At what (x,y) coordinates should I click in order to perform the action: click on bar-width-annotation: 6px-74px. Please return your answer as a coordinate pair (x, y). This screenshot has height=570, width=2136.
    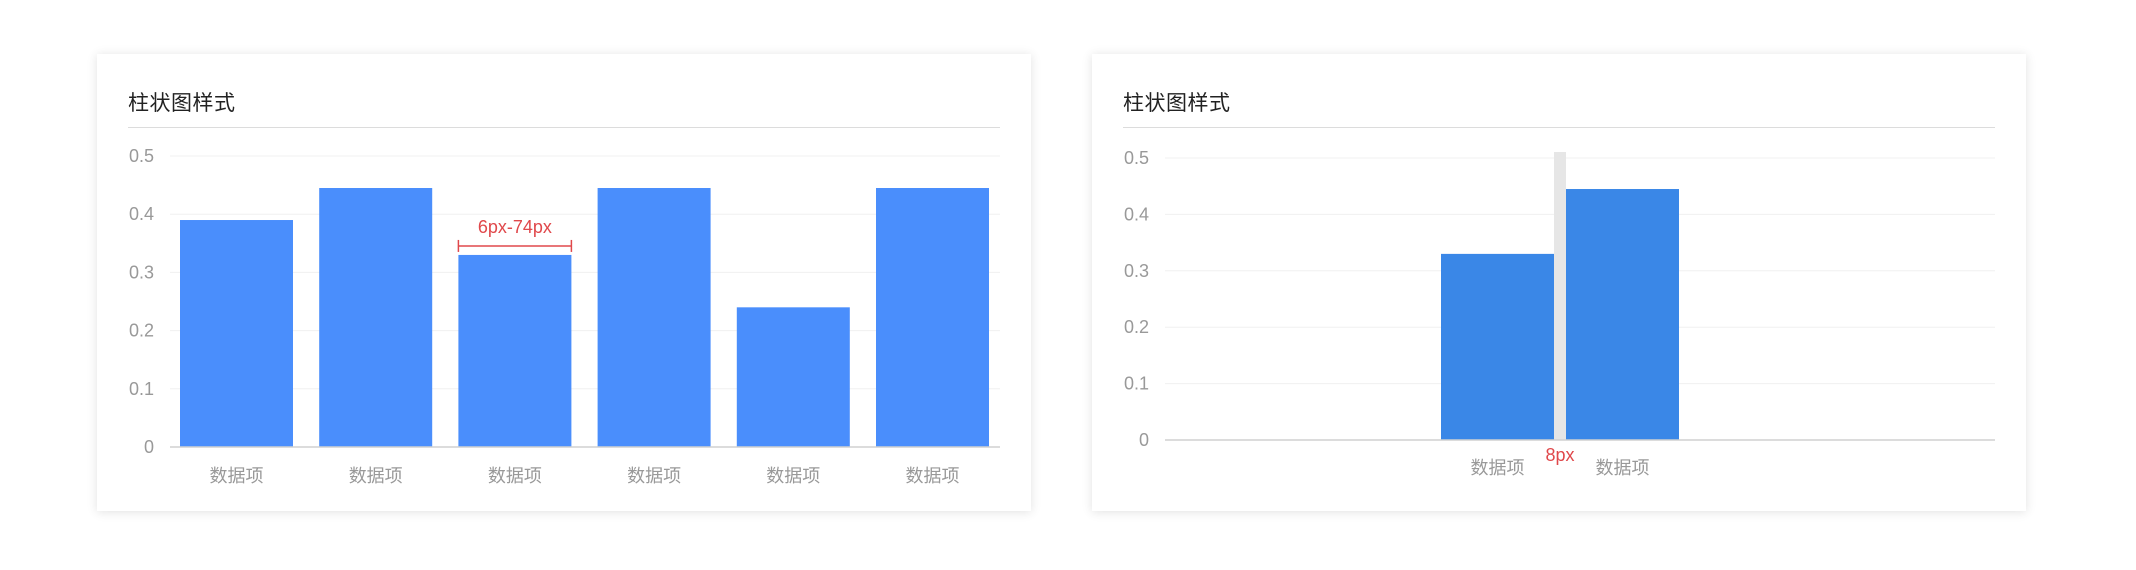
    Looking at the image, I should click on (515, 227).